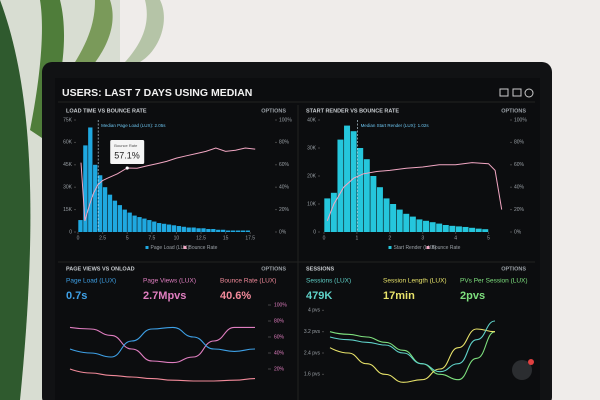 This screenshot has width=600, height=400. Describe the element at coordinates (126, 145) in the screenshot. I see `tooltip-label: Bounce Rate` at that location.